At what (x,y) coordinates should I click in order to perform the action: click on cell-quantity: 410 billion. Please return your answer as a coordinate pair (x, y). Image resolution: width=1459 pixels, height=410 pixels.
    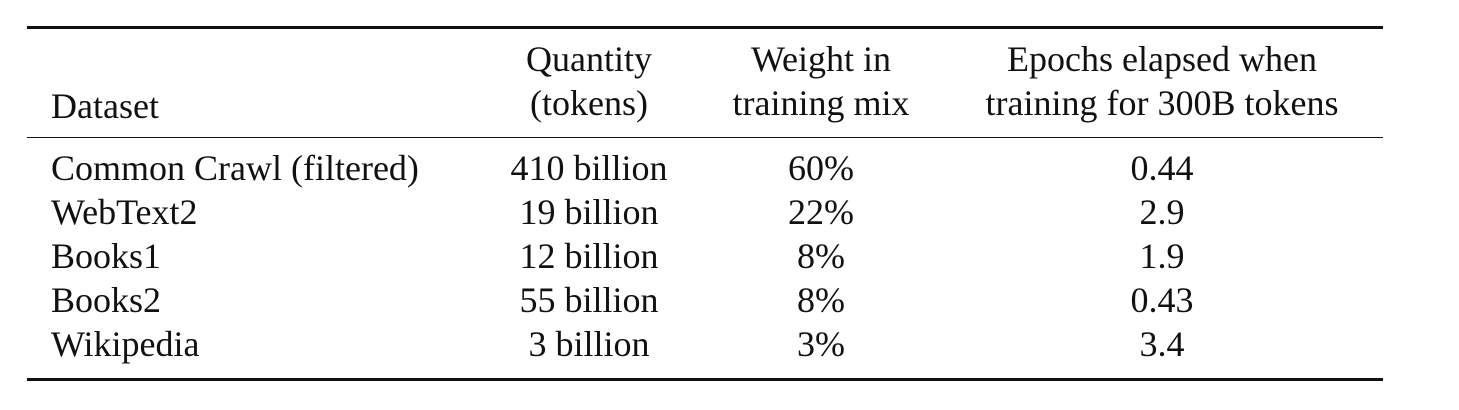
    Looking at the image, I should click on (589, 168).